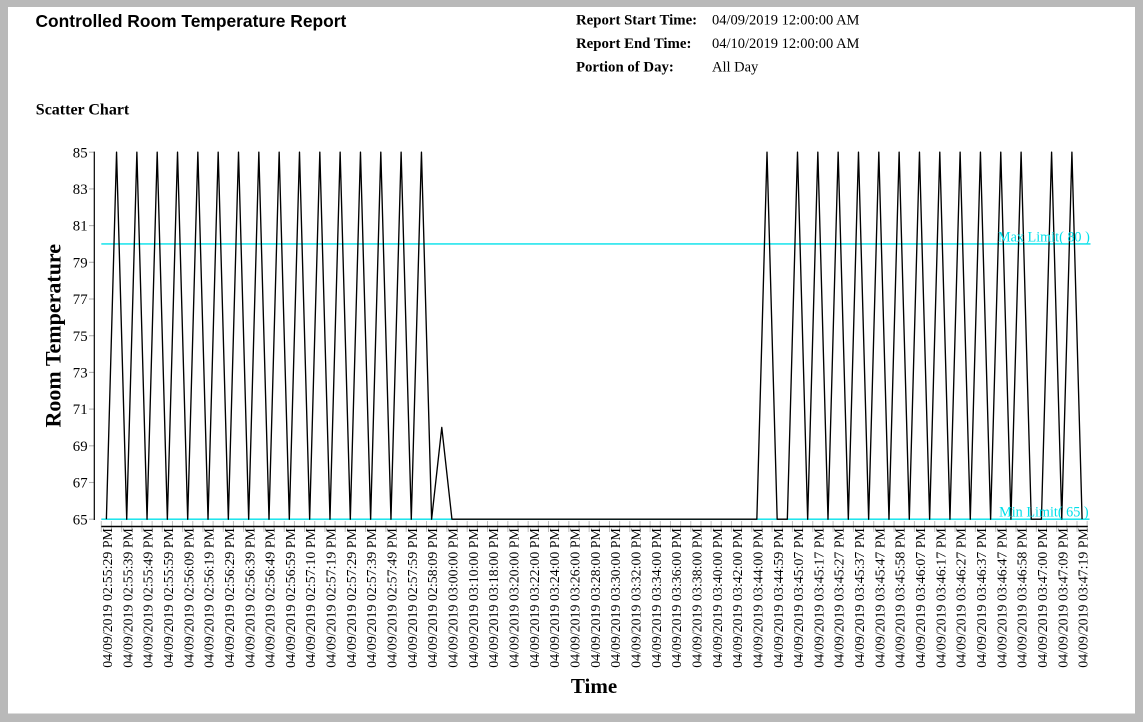  I want to click on svg-text: 04/09/2019 03:46:17 PM, so click(941, 598).